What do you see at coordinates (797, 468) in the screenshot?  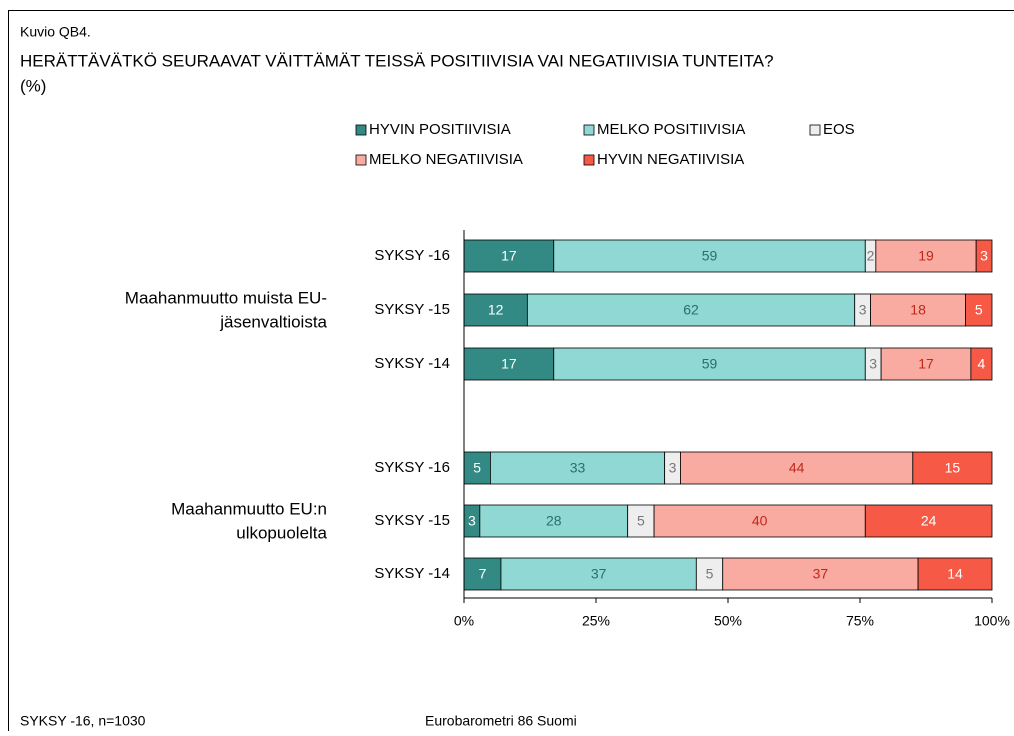 I see `value-label: 44` at bounding box center [797, 468].